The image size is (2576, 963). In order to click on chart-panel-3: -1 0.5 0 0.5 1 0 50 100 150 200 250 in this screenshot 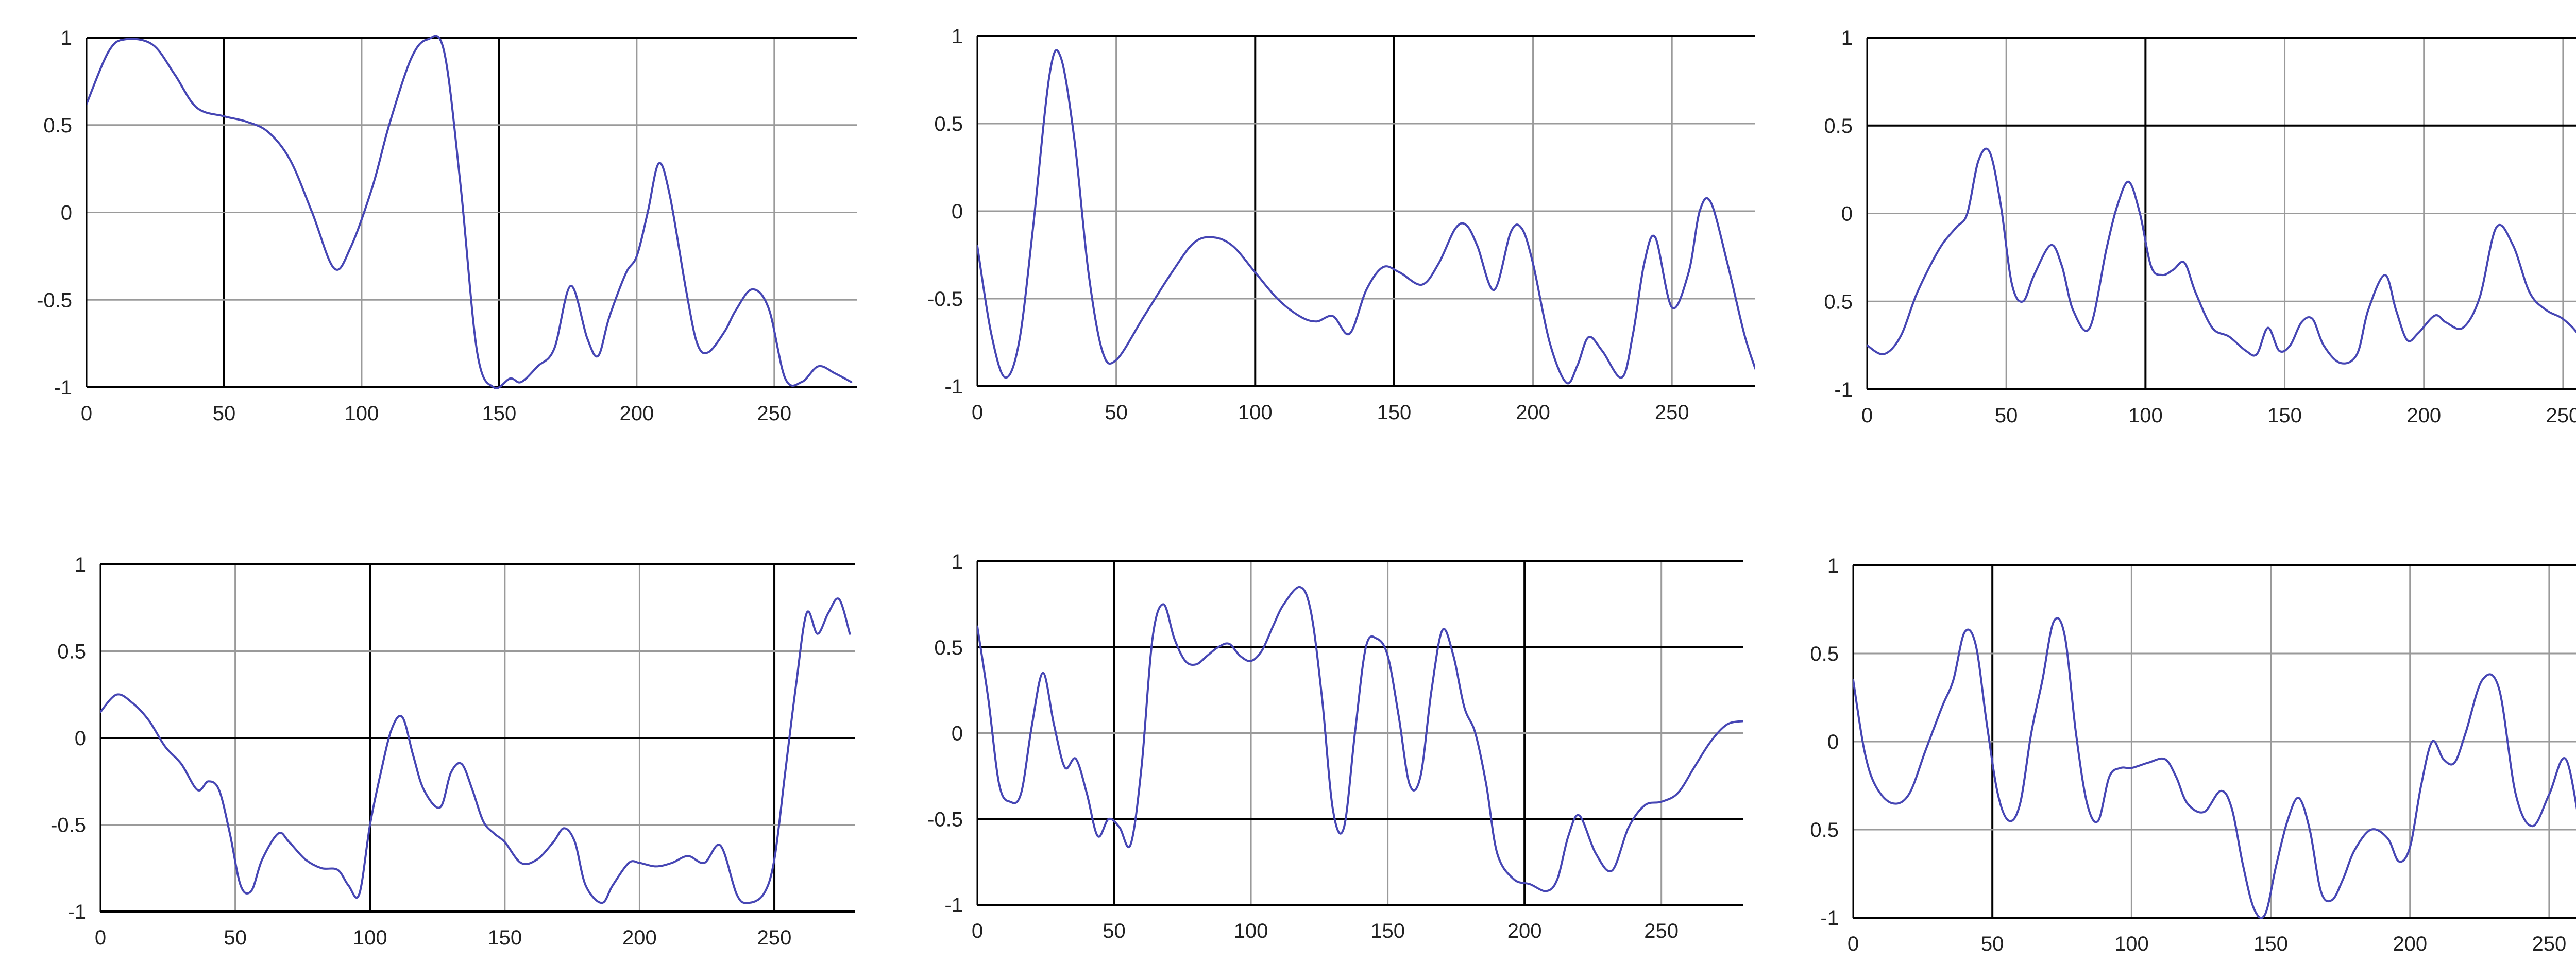, I will do `click(2200, 227)`.